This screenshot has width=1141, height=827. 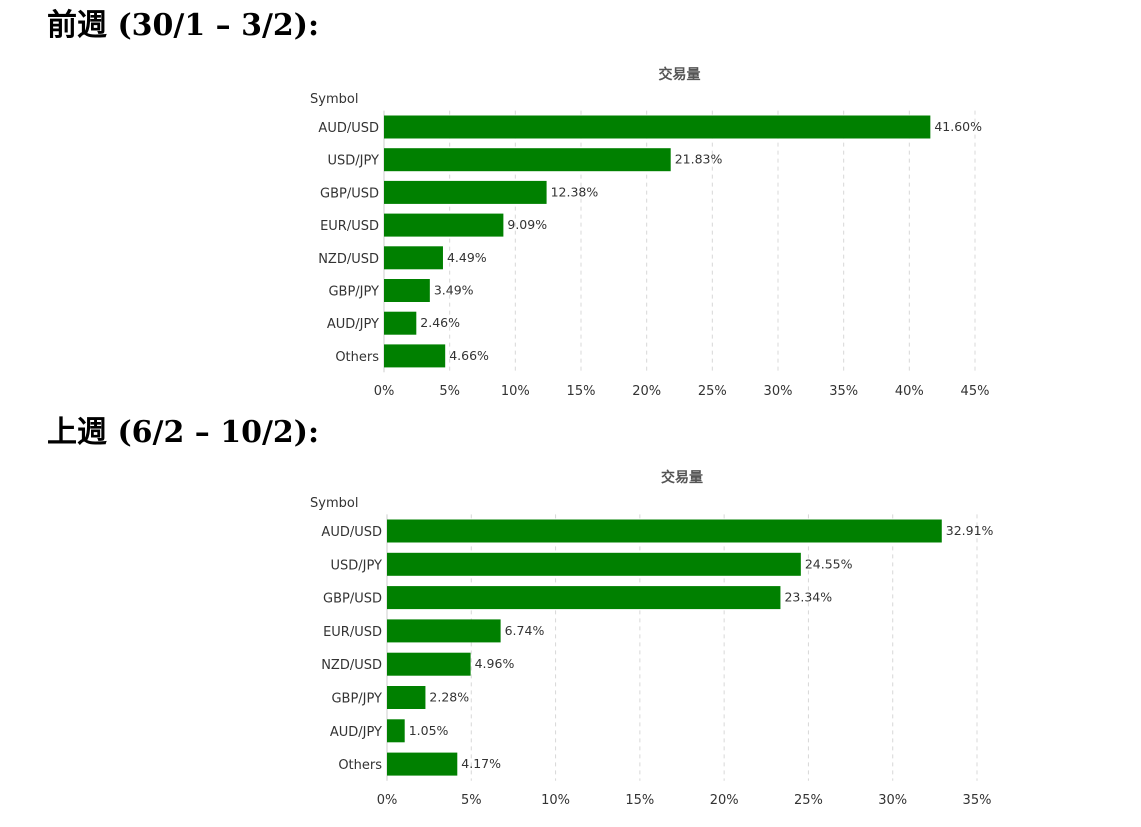 I want to click on data-label: 4.17%, so click(x=481, y=763).